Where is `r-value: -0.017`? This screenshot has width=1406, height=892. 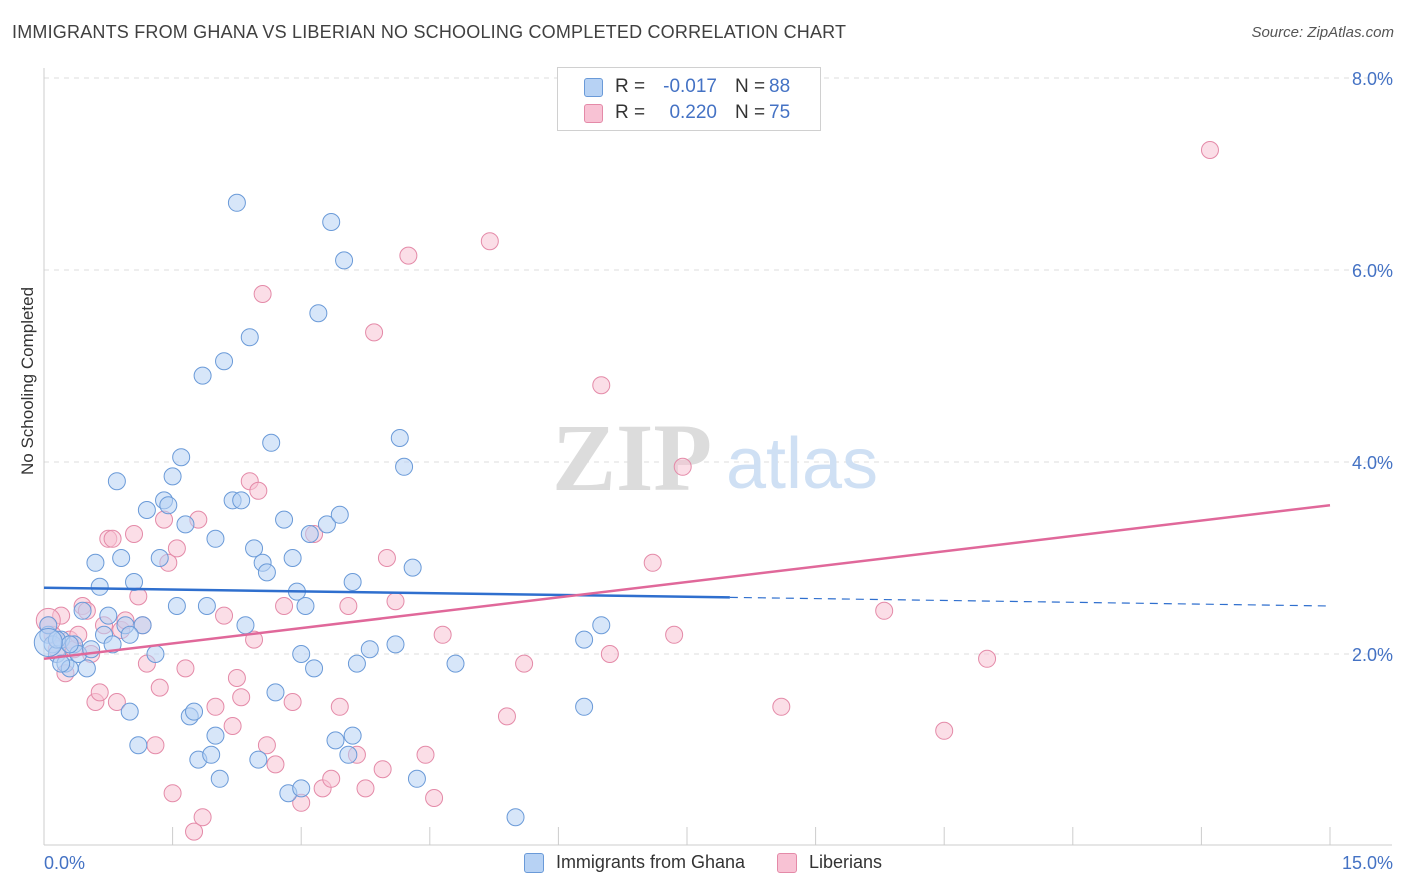
r-value: -0.017 is located at coordinates (690, 86).